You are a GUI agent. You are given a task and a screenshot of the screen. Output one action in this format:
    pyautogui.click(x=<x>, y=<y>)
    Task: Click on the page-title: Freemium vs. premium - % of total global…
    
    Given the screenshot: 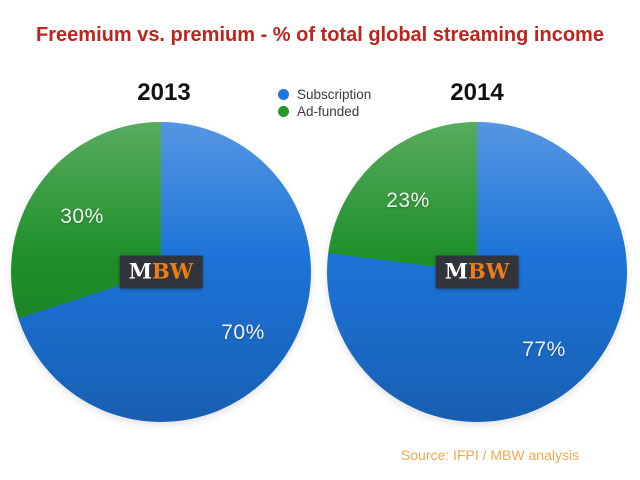 What is the action you would take?
    pyautogui.click(x=320, y=35)
    